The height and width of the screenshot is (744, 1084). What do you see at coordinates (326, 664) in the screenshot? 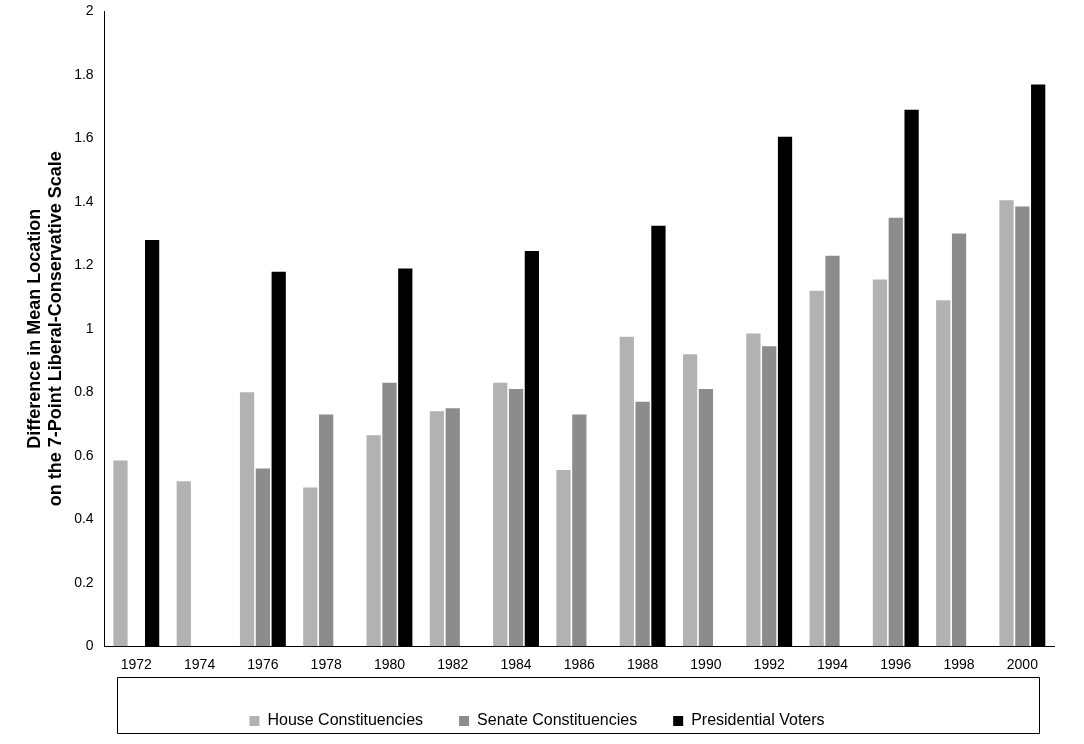
I see `x-tick-label: 1978` at bounding box center [326, 664].